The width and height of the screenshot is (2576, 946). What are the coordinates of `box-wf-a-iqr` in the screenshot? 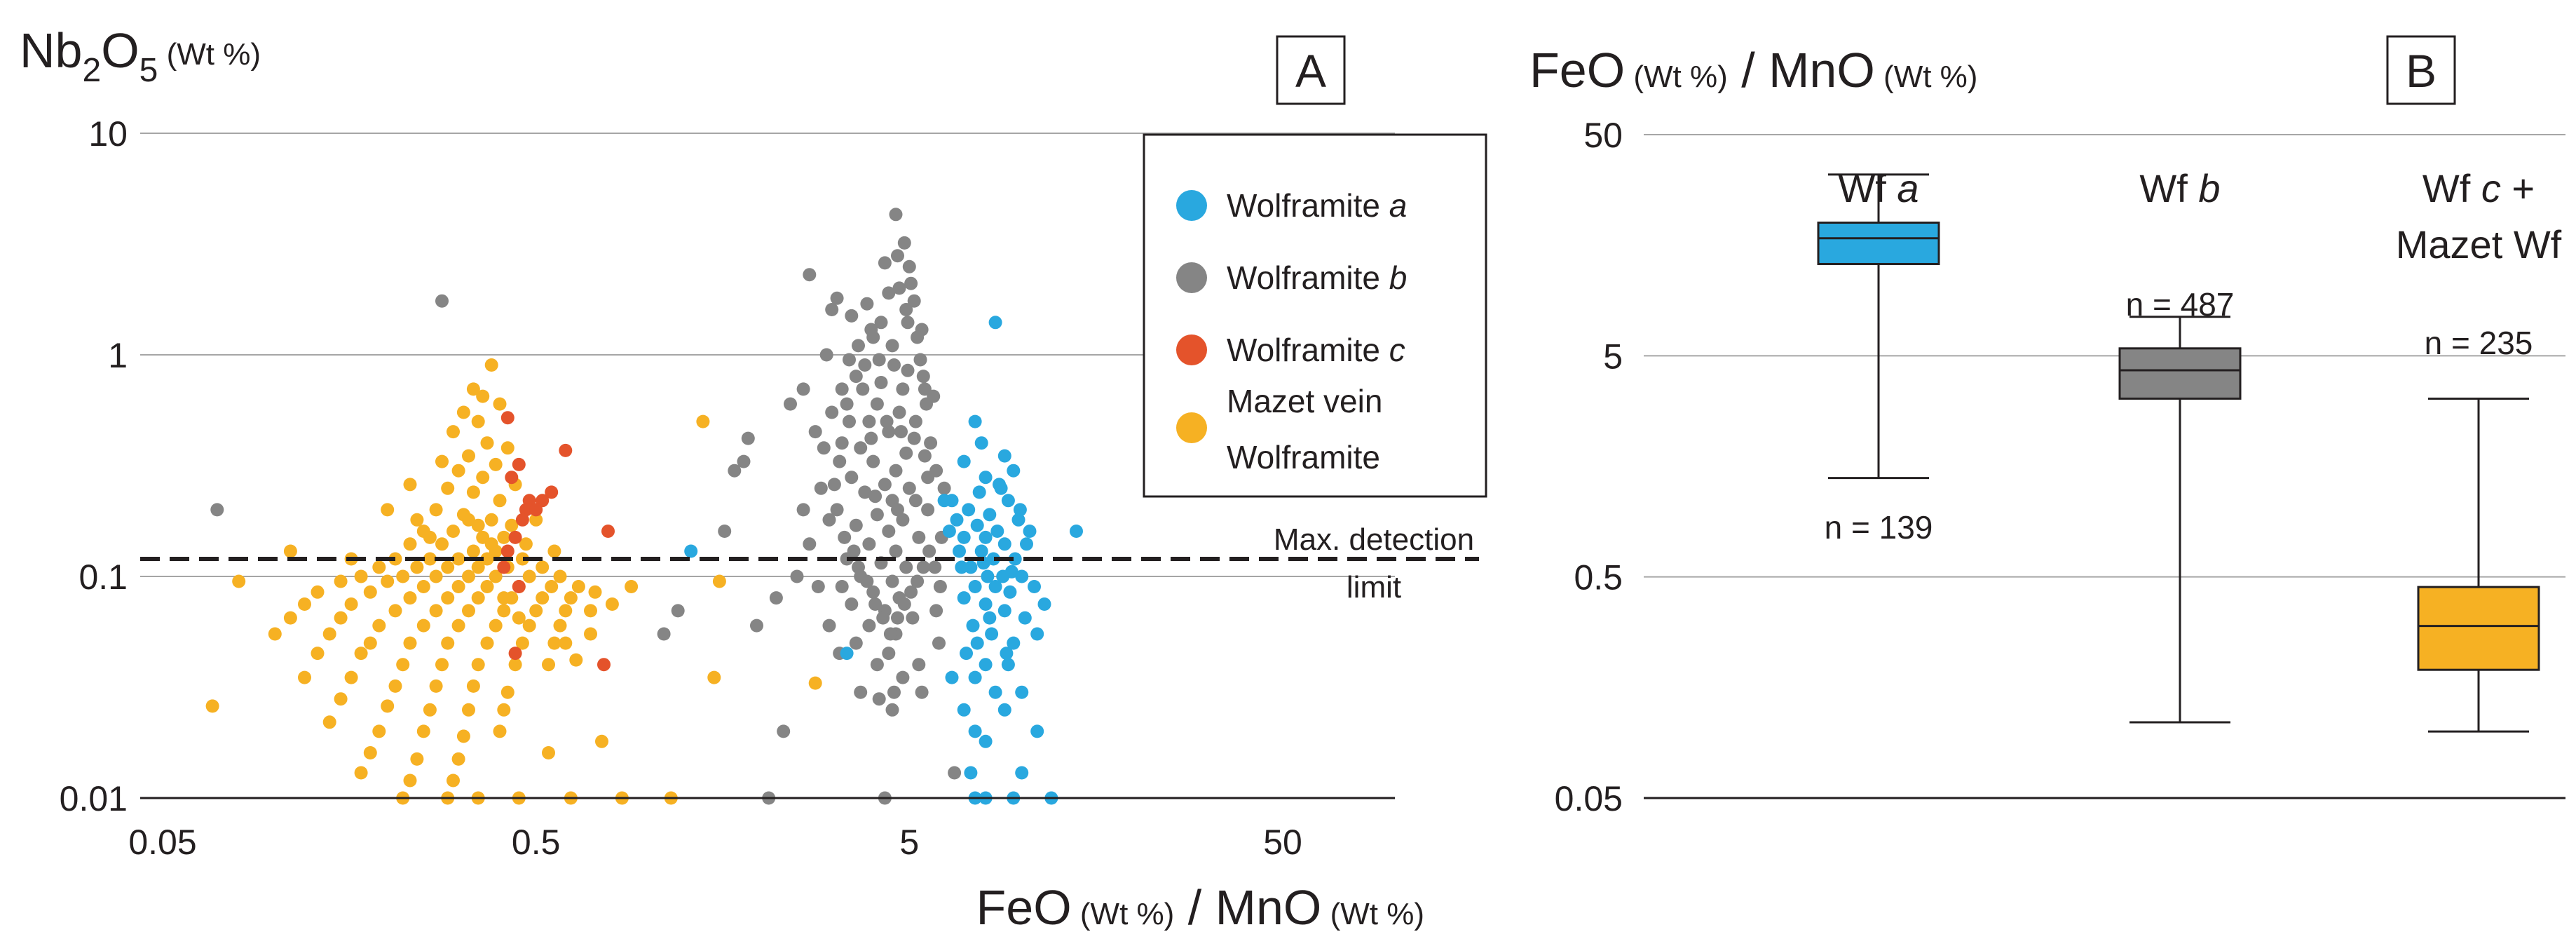 It's located at (1879, 243).